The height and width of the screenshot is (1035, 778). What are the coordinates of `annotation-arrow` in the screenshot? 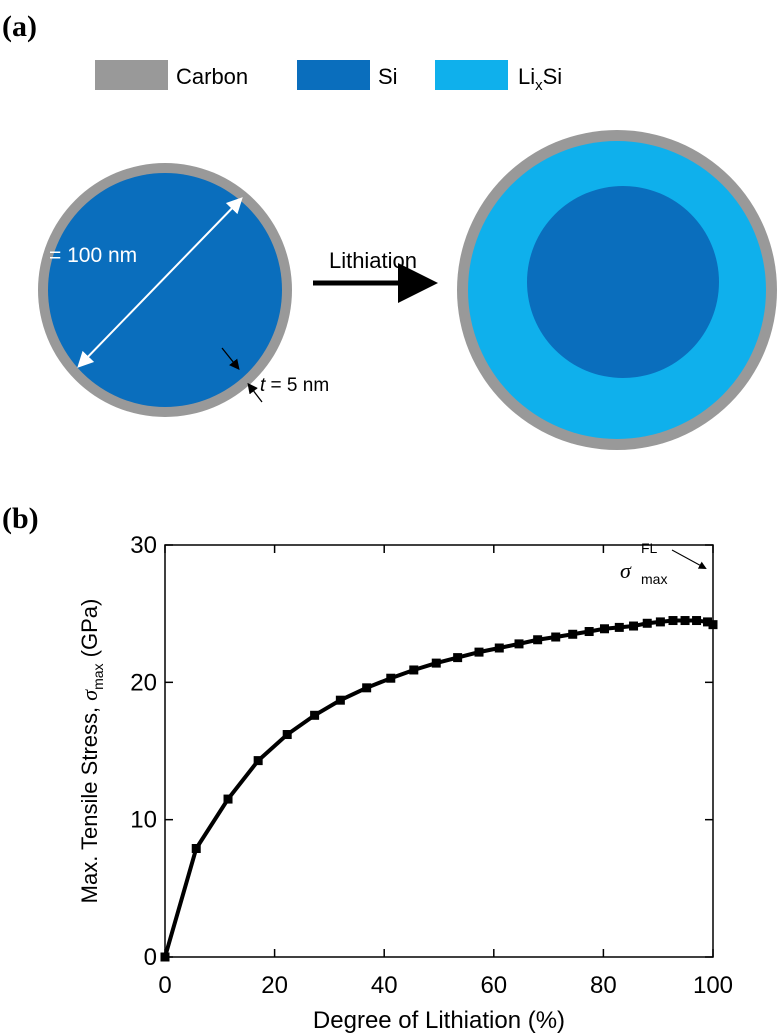 It's located at (689, 559).